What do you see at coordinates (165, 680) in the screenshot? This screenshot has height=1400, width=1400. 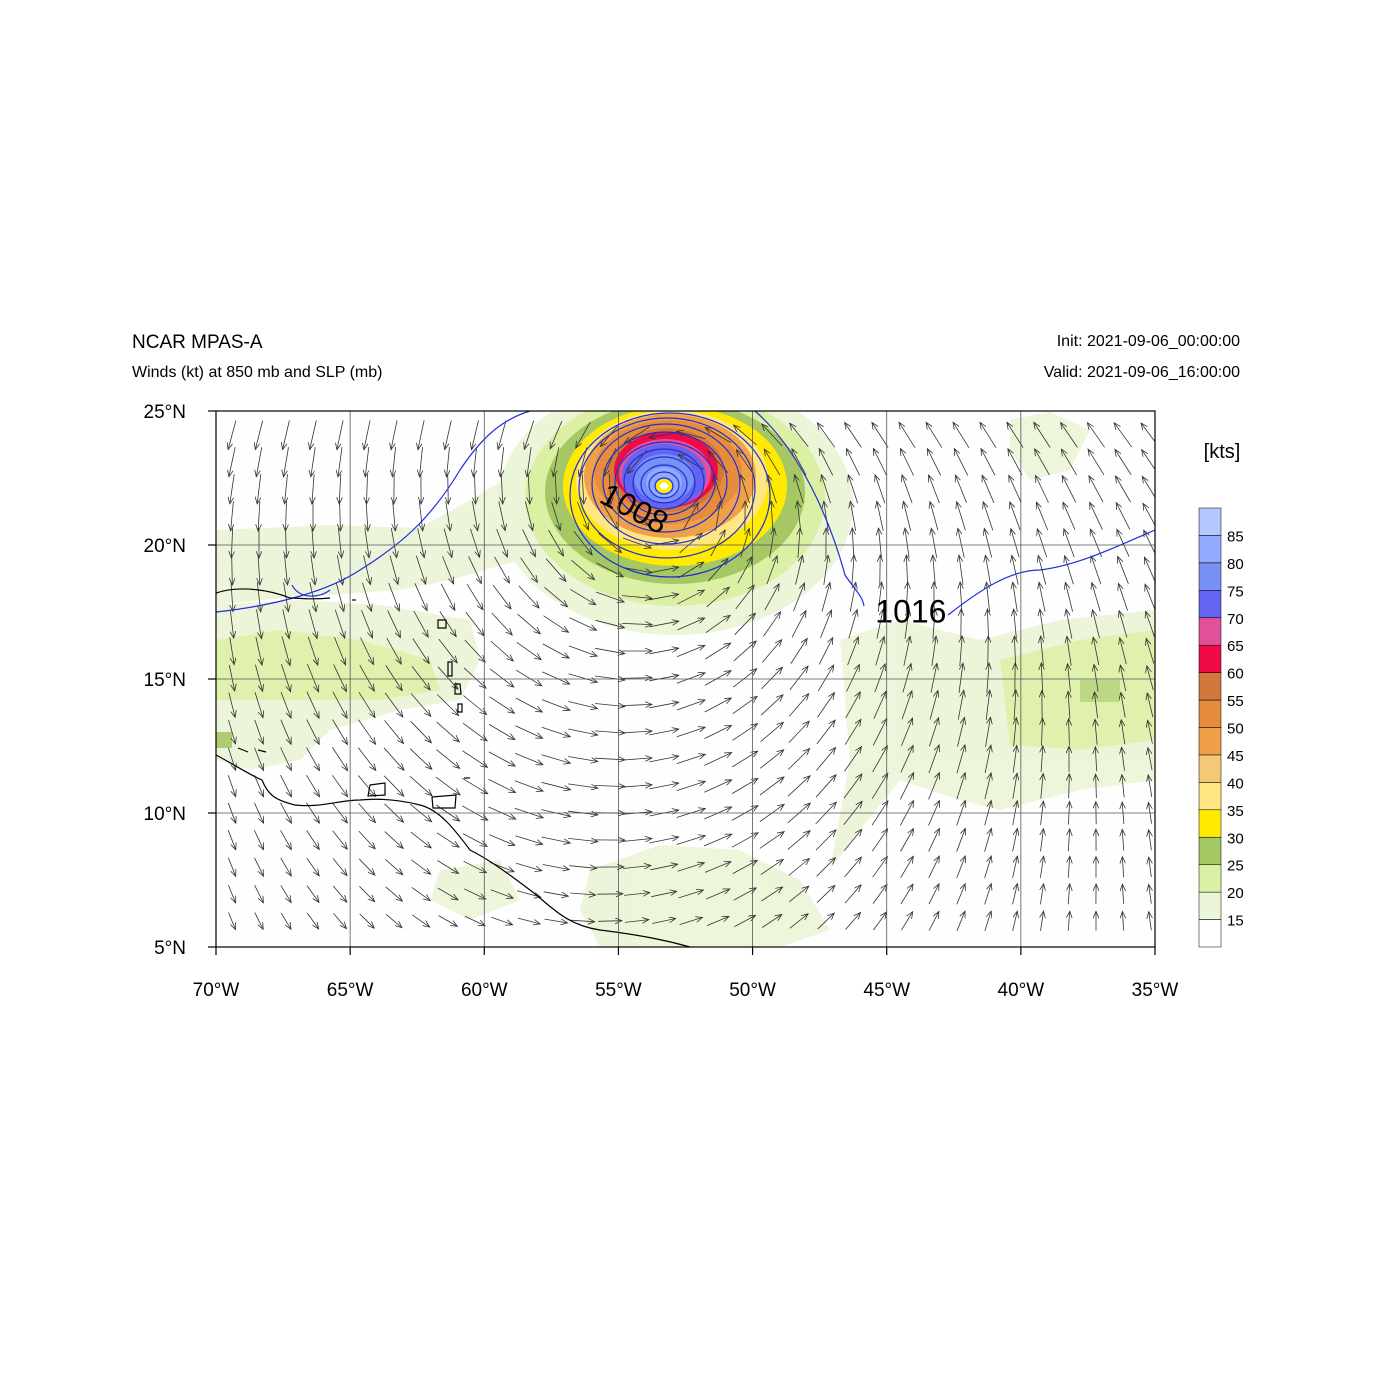 I see `lat-tick-label: 15°N` at bounding box center [165, 680].